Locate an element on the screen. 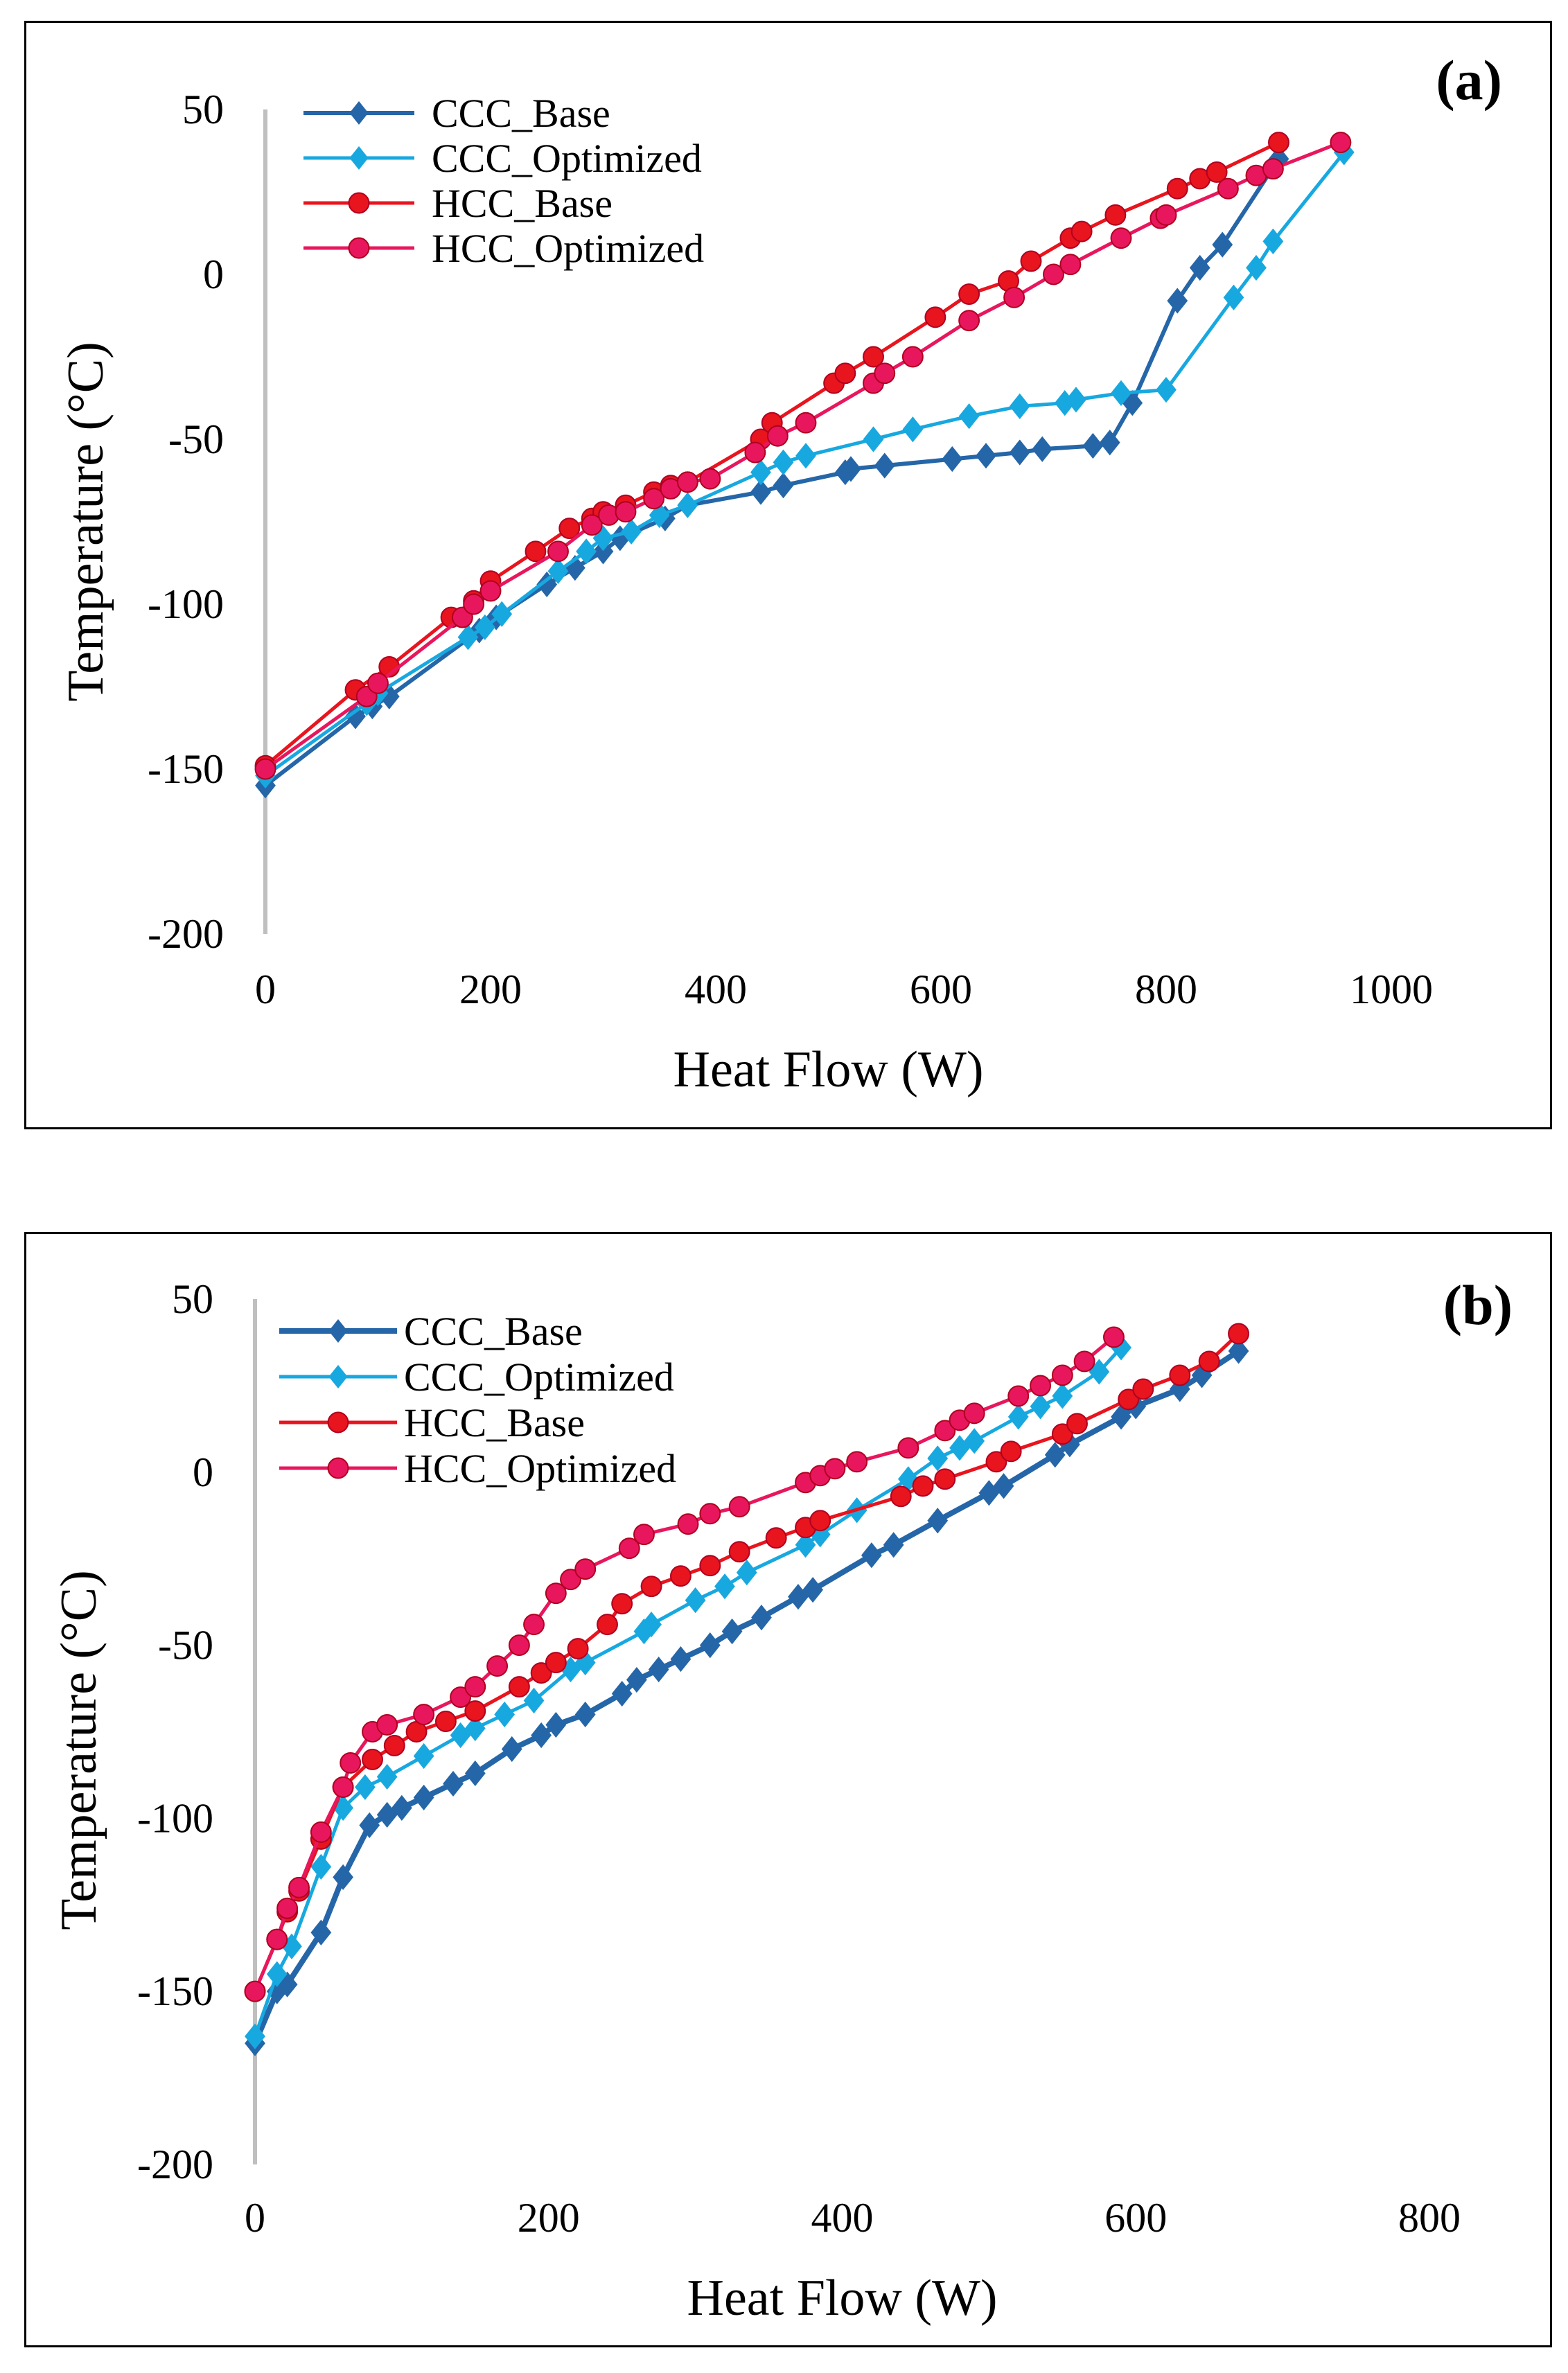  x-axis-title: Heat Flow (W) is located at coordinates (842, 2298).